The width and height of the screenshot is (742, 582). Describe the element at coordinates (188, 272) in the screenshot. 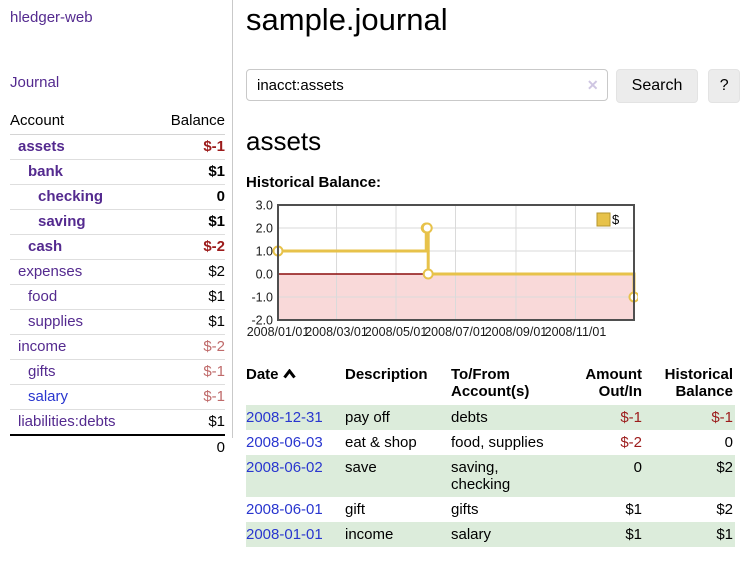

I see `account-balance: $2` at that location.